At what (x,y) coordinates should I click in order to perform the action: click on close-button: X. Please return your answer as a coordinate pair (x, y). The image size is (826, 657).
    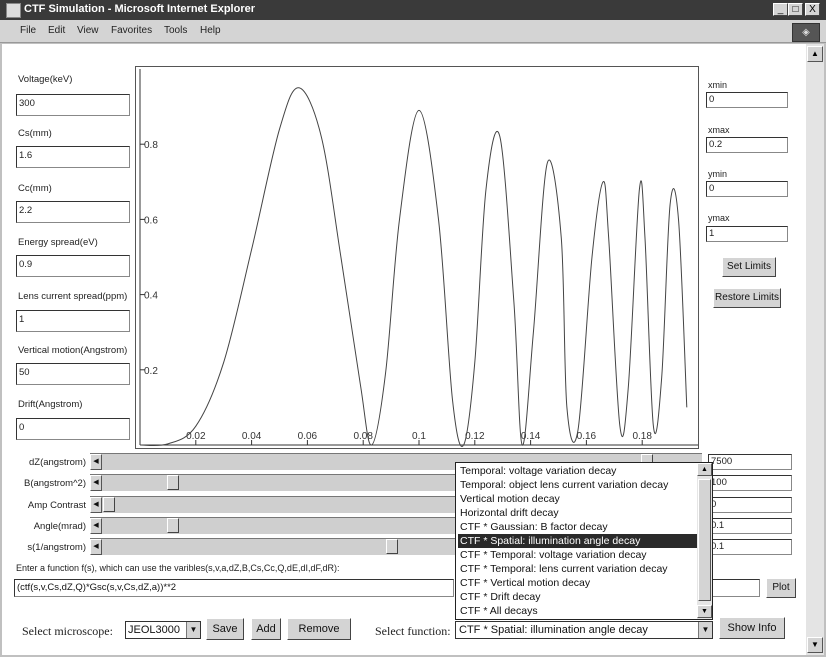
    Looking at the image, I should click on (812, 9).